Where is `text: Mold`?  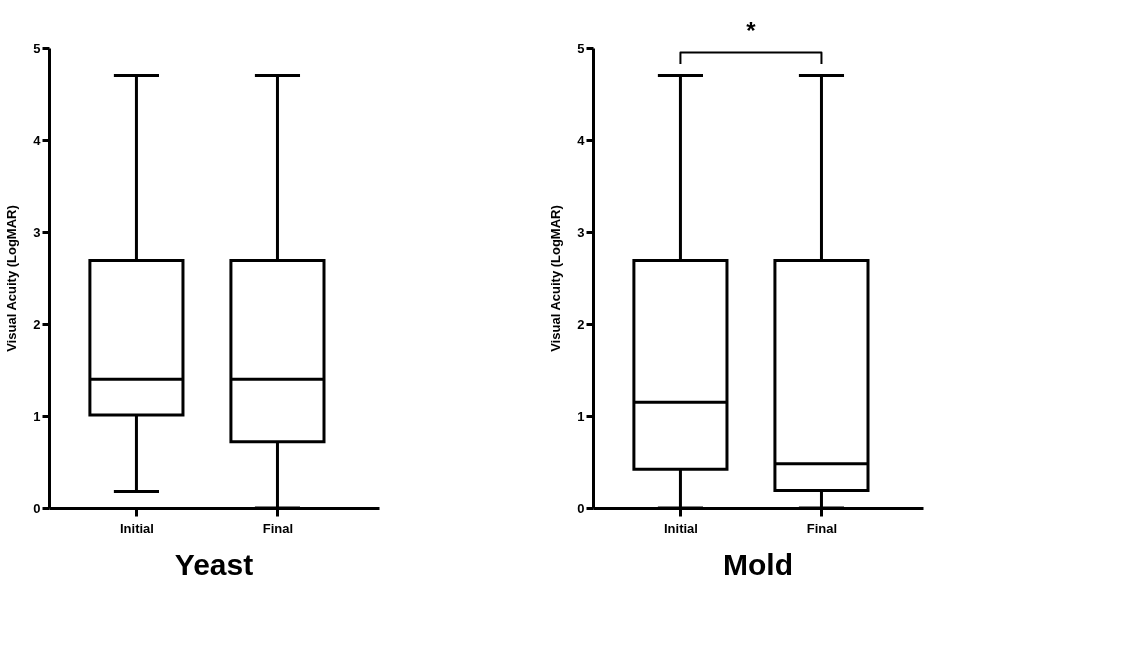
text: Mold is located at coordinates (758, 564).